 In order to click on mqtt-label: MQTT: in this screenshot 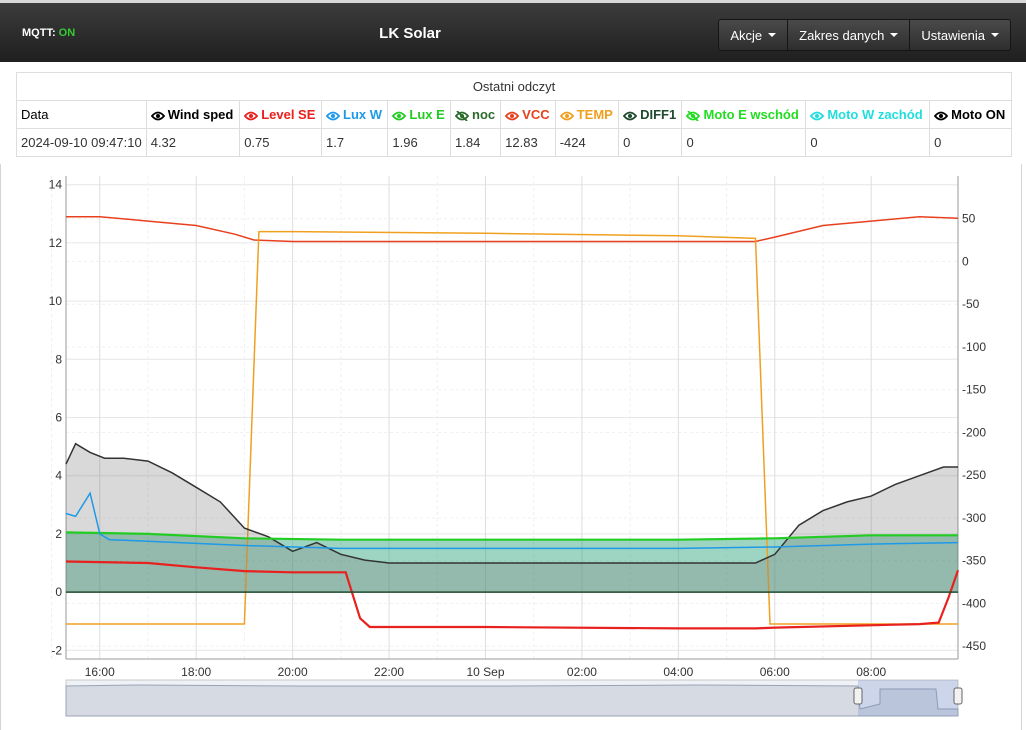, I will do `click(39, 33)`.